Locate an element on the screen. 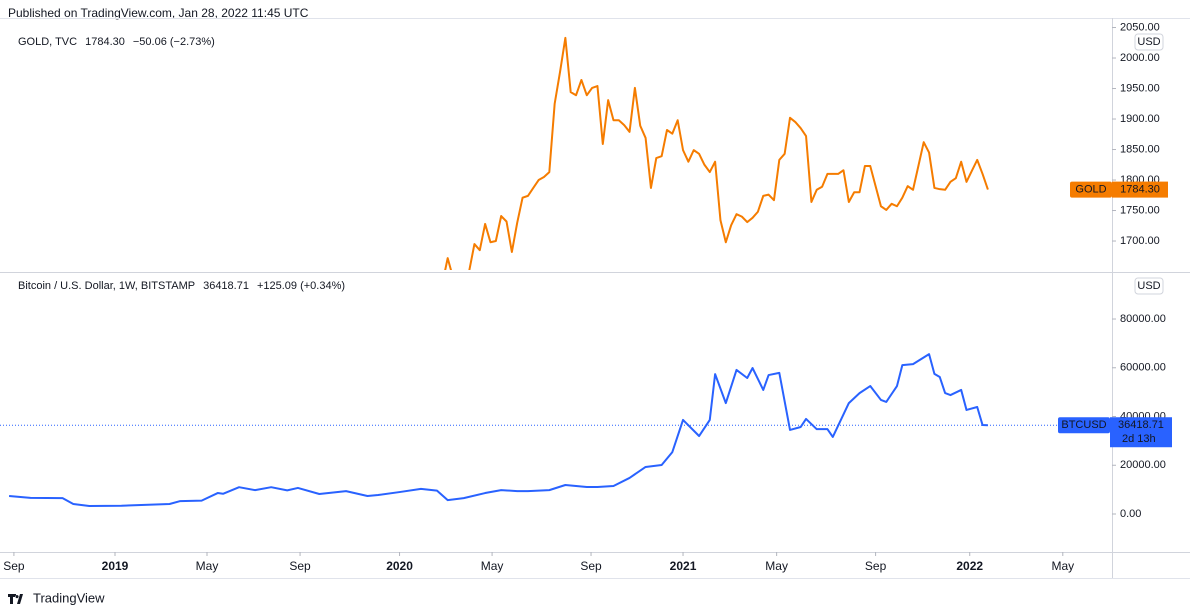 This screenshot has width=1190, height=614. y-tick-label: 0.00 is located at coordinates (1130, 514).